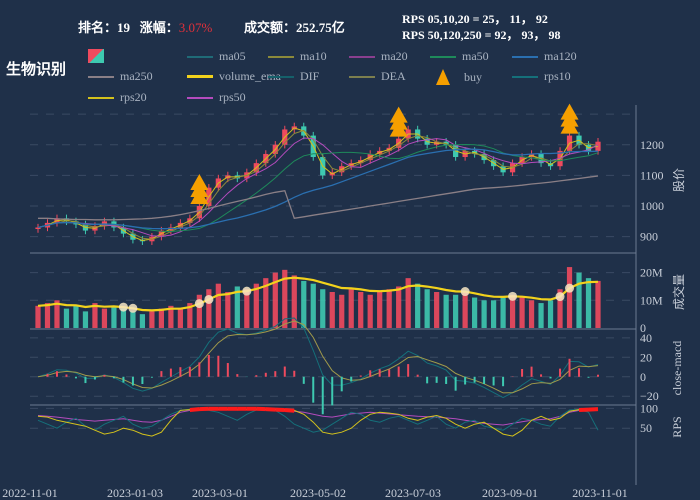 This screenshot has width=700, height=500. Describe the element at coordinates (413, 493) in the screenshot. I see `x-tick-label: 2023-07-03` at that location.